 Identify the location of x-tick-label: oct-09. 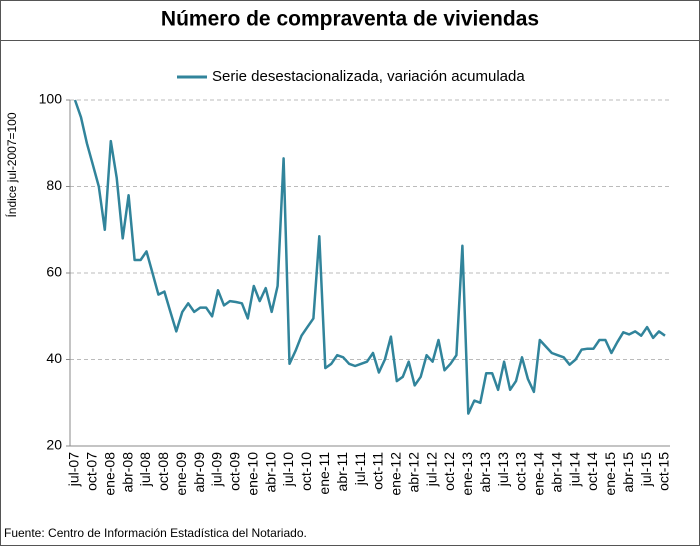
(235, 471).